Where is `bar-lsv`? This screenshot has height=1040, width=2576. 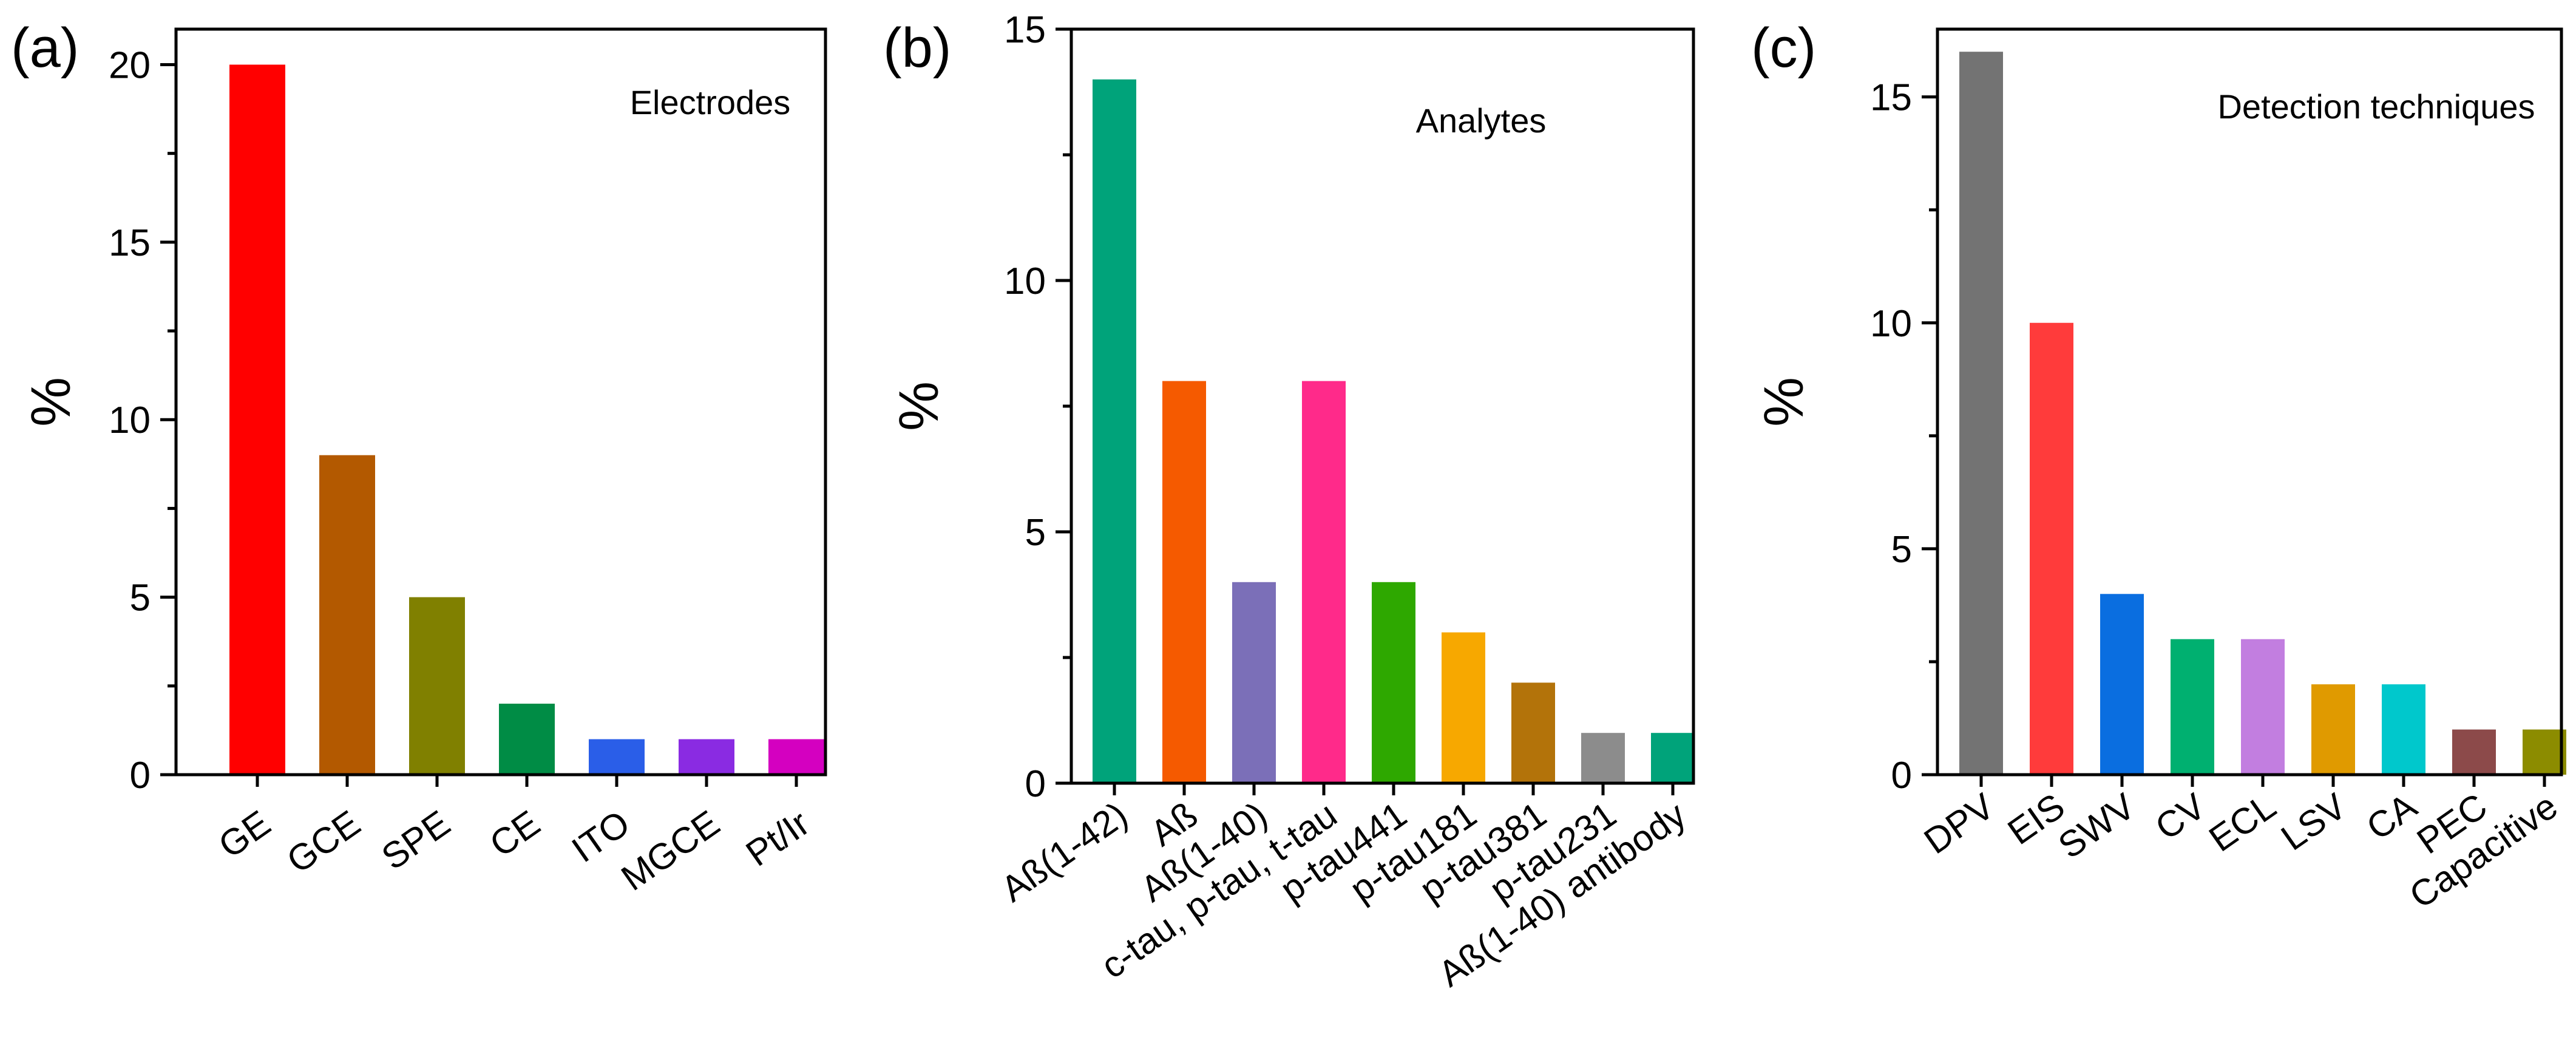
bar-lsv is located at coordinates (2333, 729).